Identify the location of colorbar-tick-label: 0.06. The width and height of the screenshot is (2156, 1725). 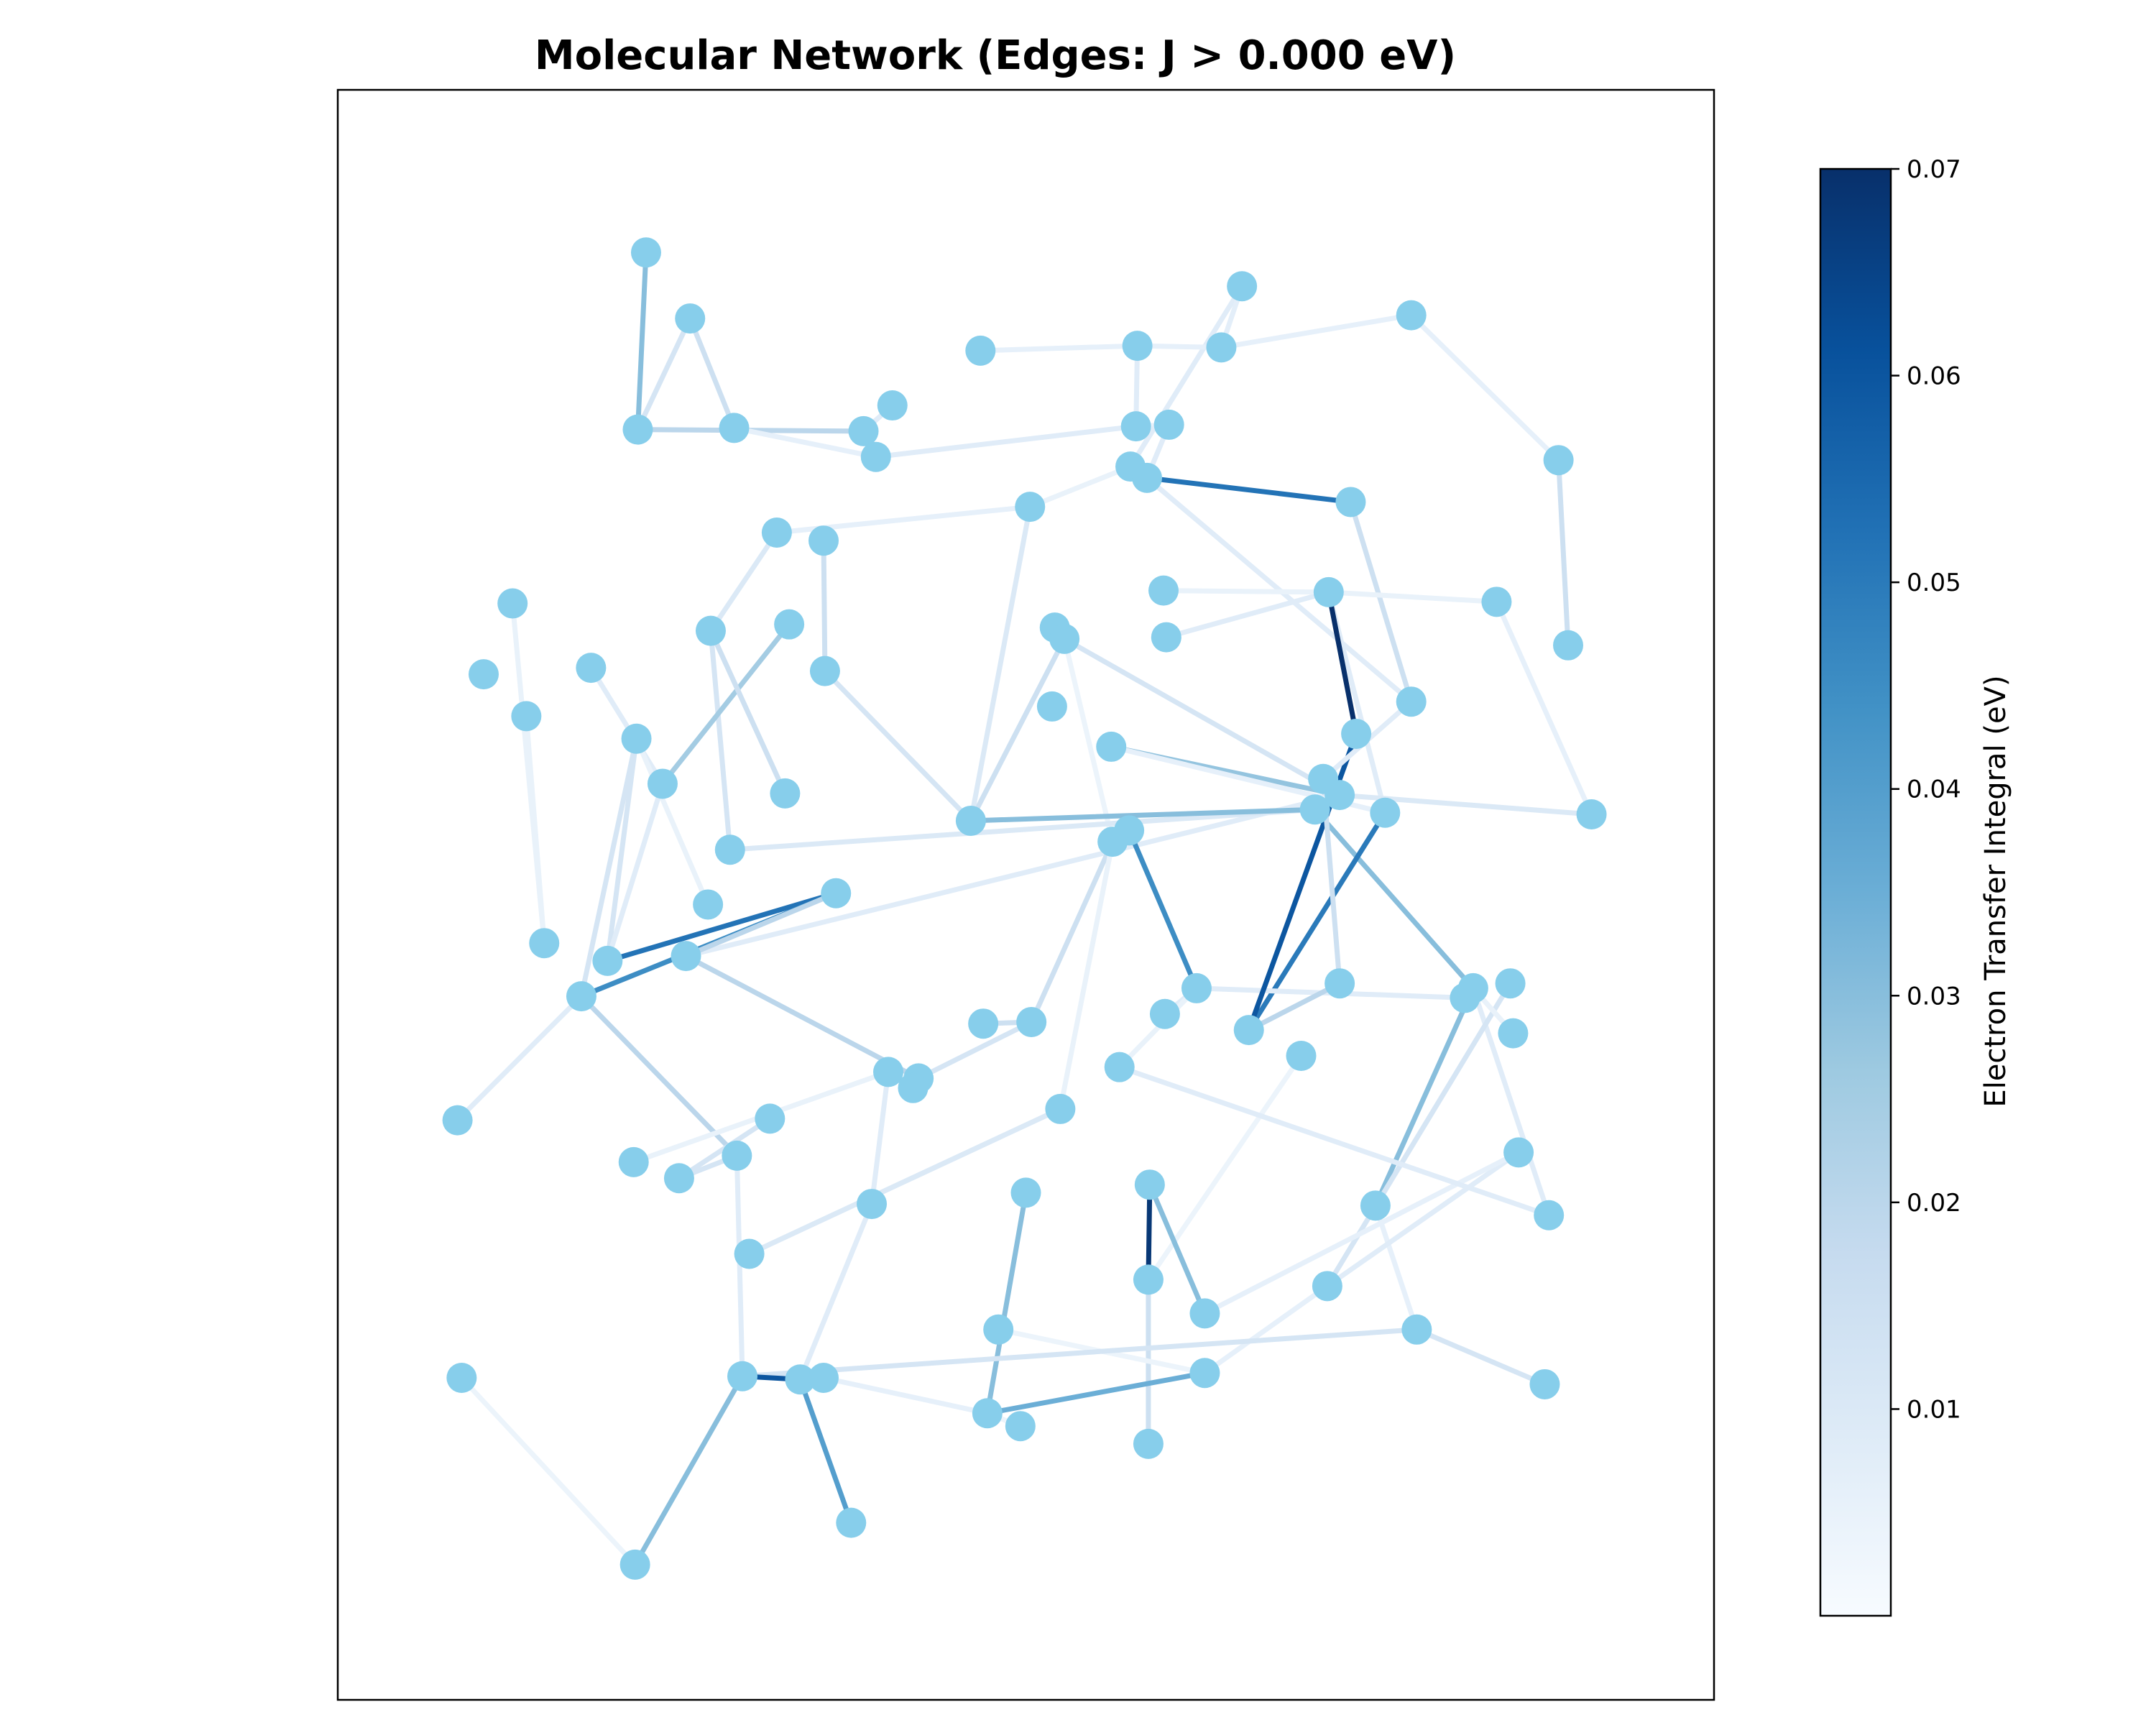
(1934, 376).